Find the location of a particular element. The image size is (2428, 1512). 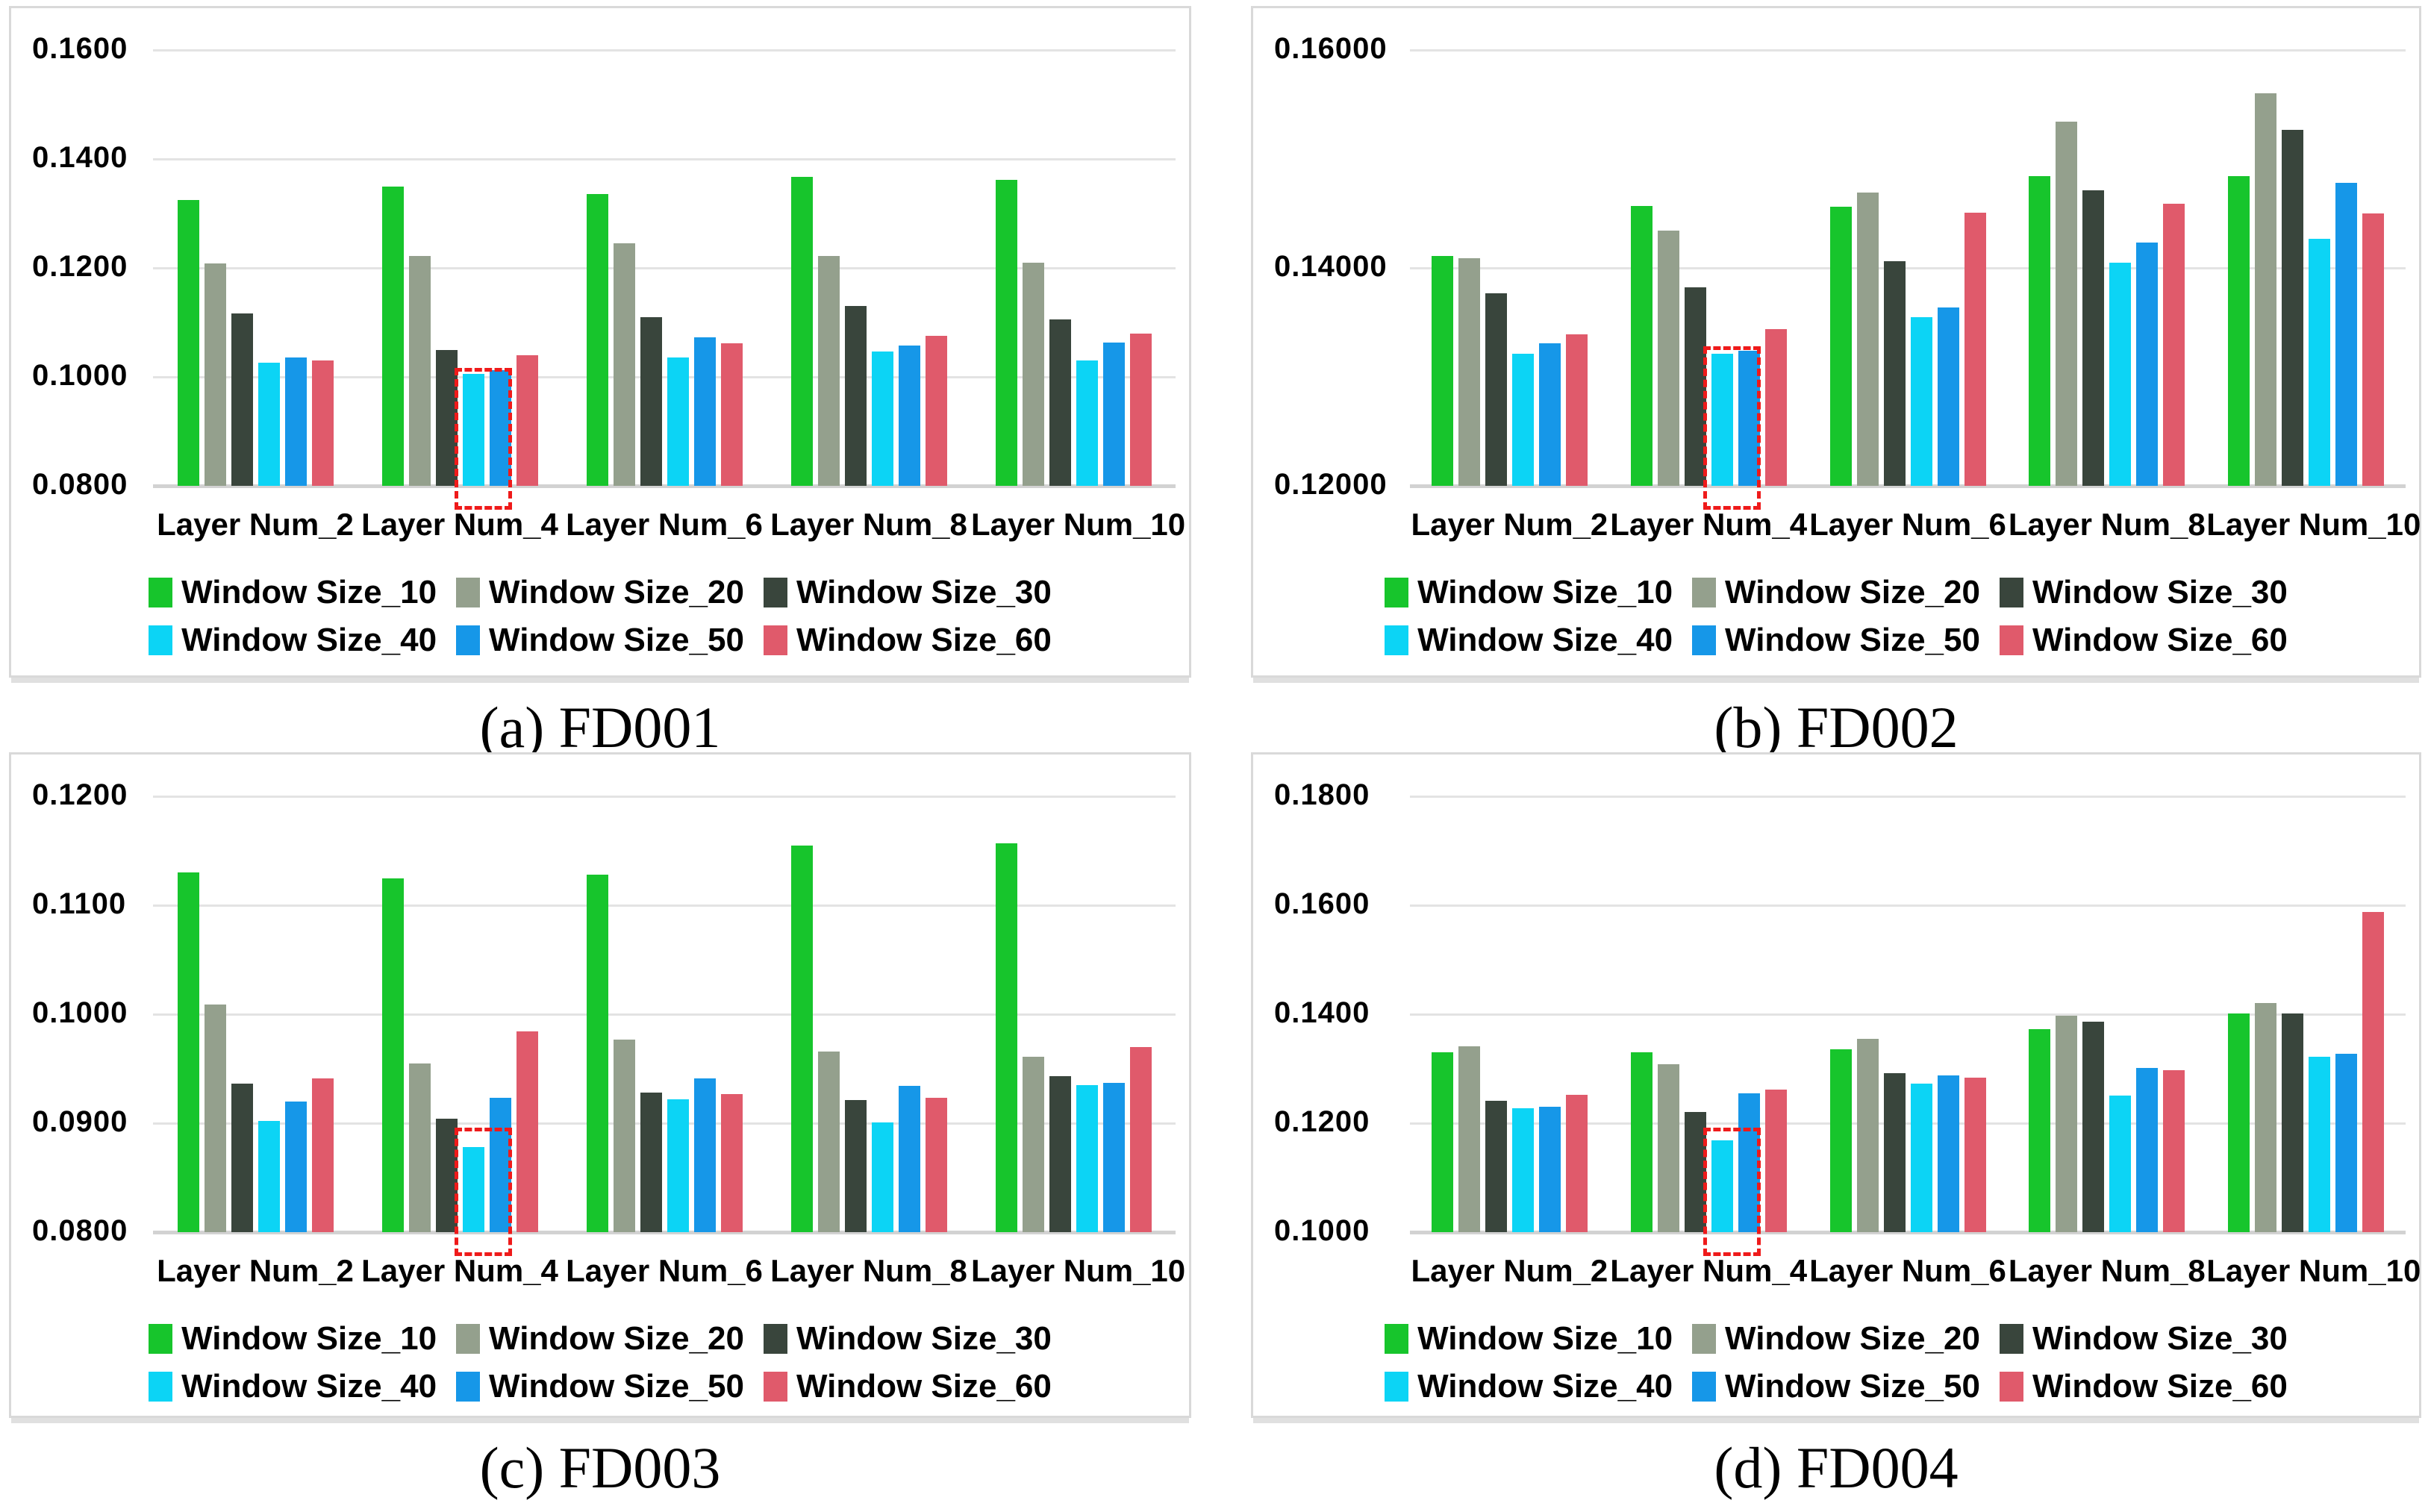

legend-item-window-size-50: Window Size_50 is located at coordinates (1836, 1386).